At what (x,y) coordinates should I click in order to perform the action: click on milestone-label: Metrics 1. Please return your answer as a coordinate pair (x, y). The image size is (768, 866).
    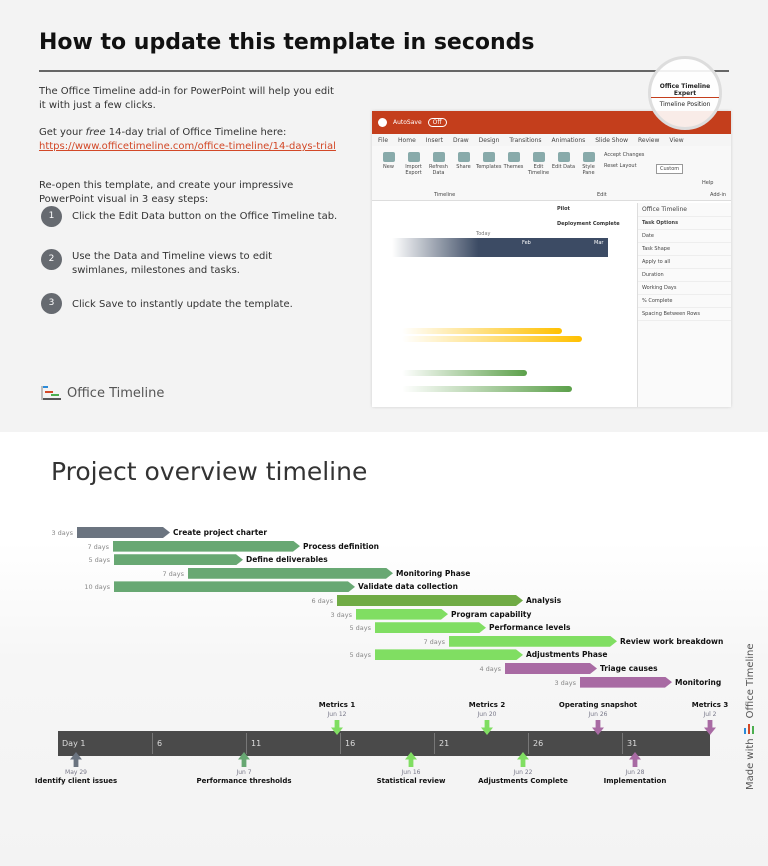
    Looking at the image, I should click on (337, 705).